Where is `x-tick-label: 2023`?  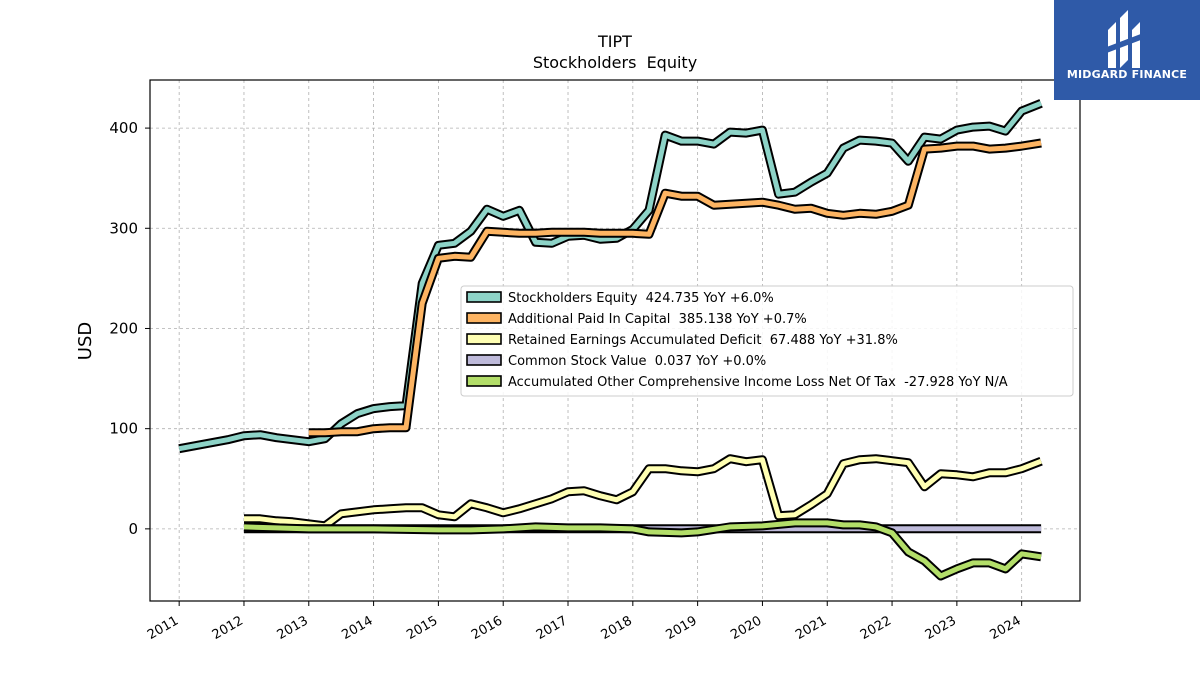
x-tick-label: 2023 is located at coordinates (941, 628).